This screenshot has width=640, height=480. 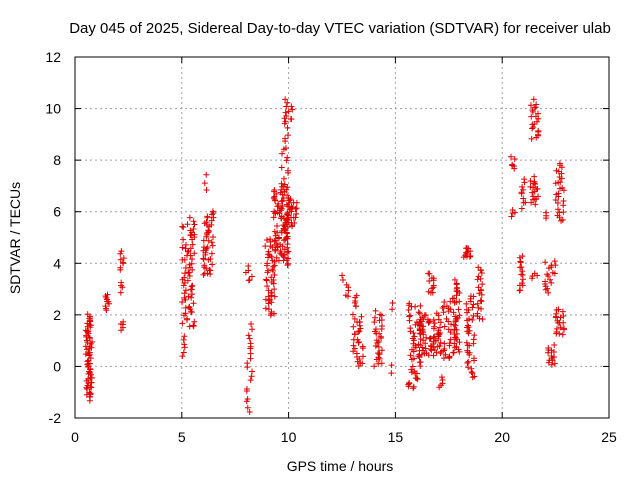 I want to click on x-tick-label: 5, so click(x=182, y=437).